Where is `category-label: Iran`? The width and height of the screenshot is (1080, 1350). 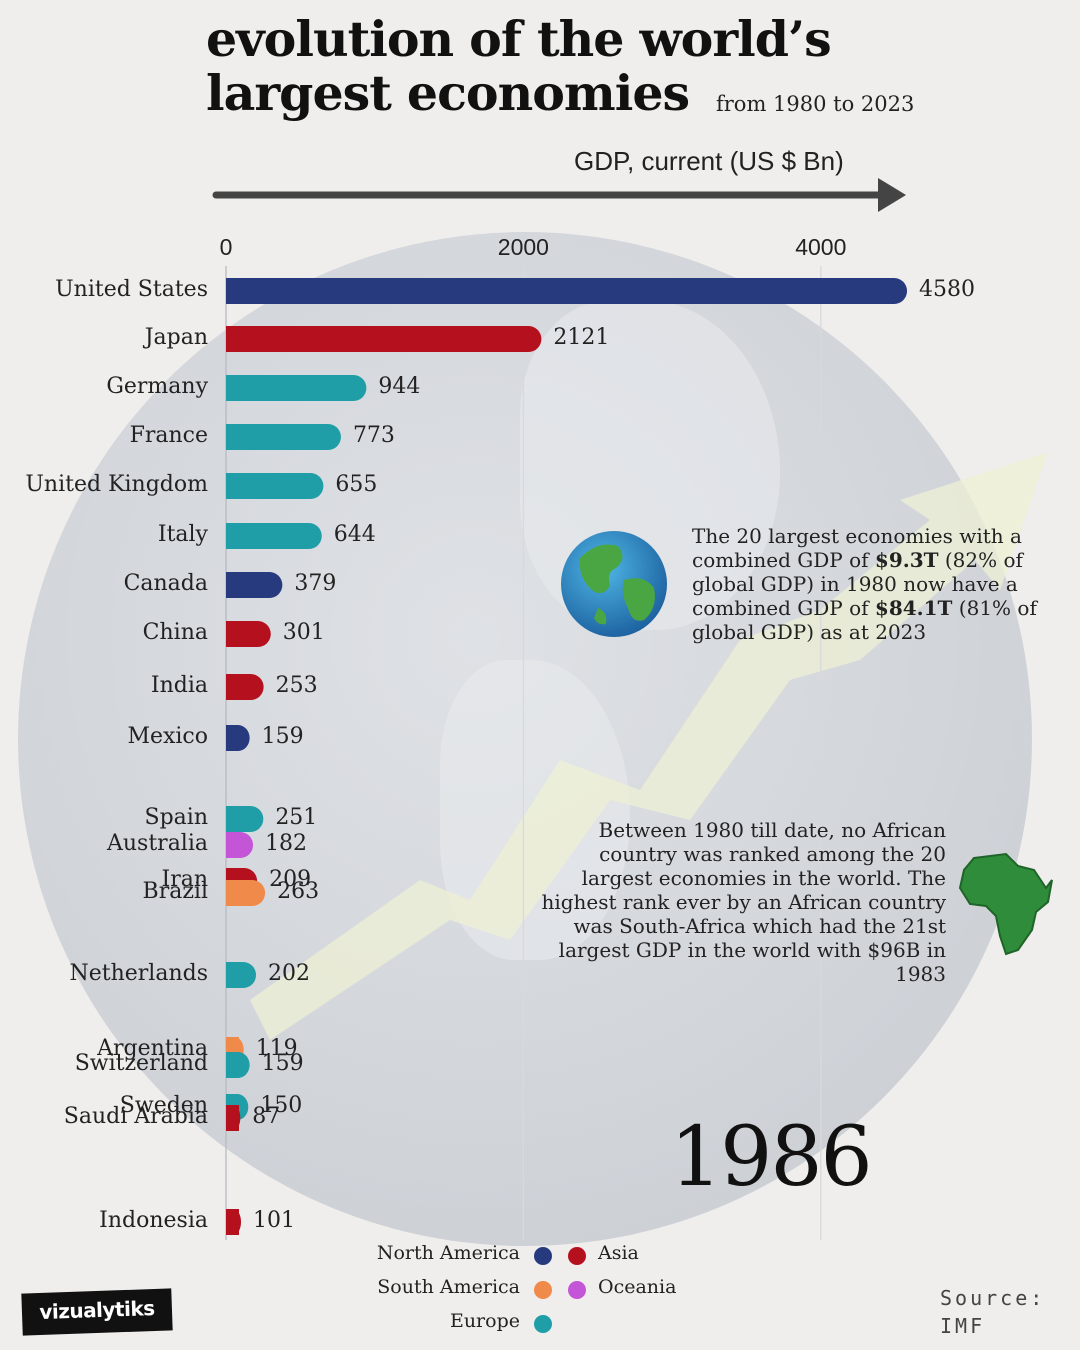 category-label: Iran is located at coordinates (185, 879).